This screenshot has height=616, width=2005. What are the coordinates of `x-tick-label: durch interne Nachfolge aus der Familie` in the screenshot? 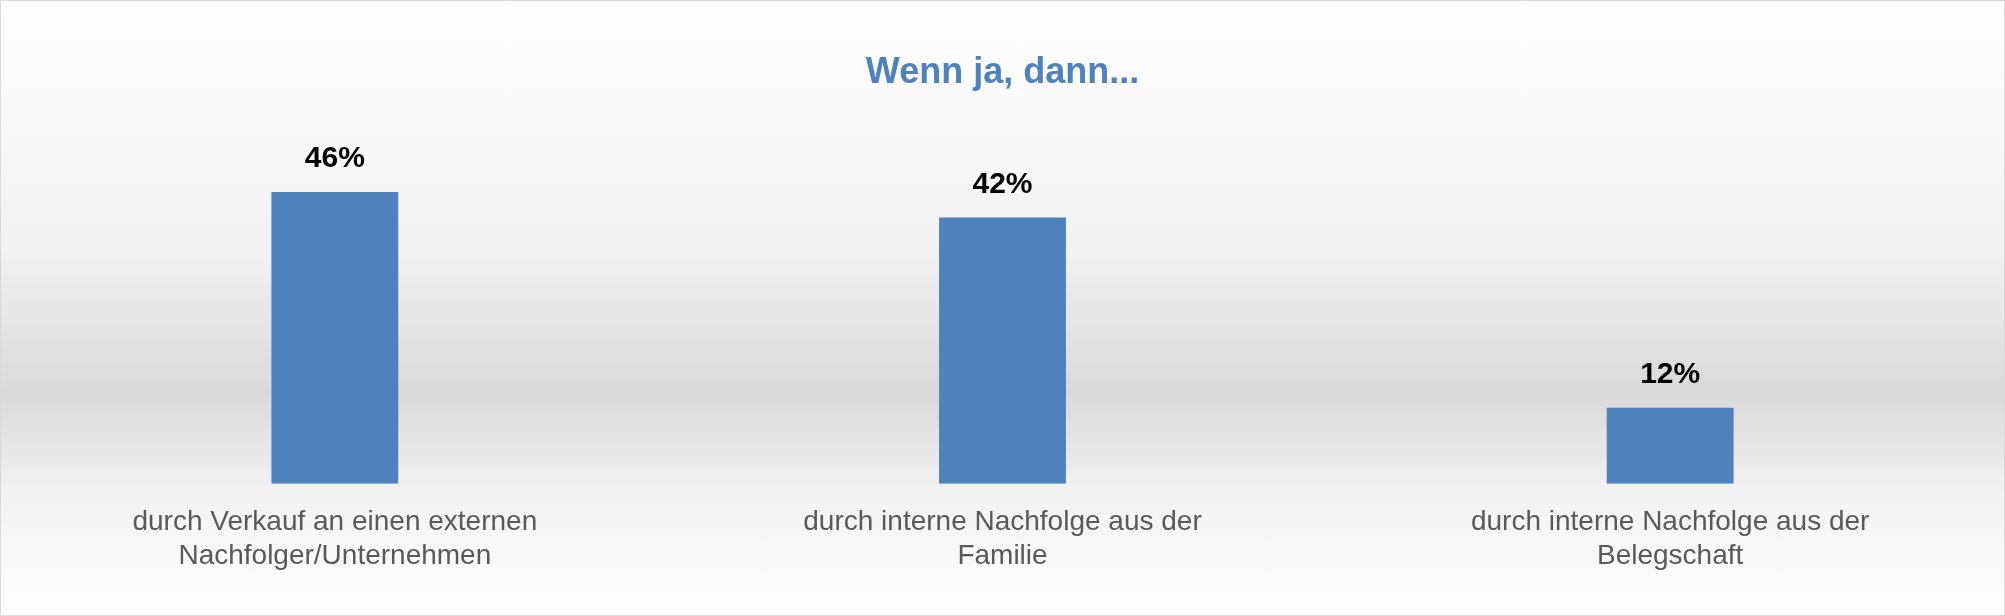 It's located at (1002, 537).